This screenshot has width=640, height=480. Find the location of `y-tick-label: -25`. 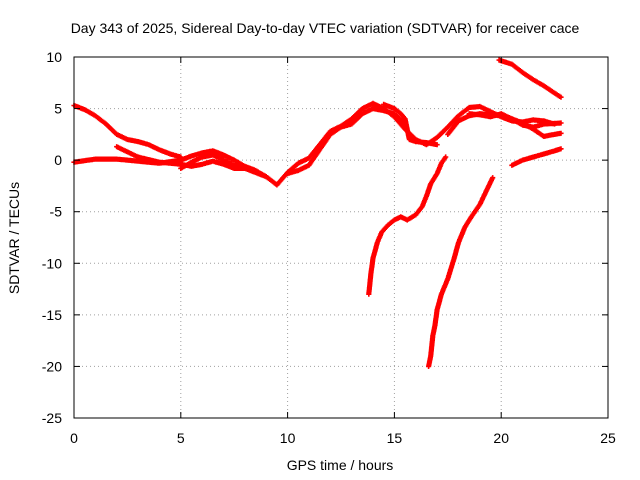

y-tick-label: -25 is located at coordinates (52, 418).